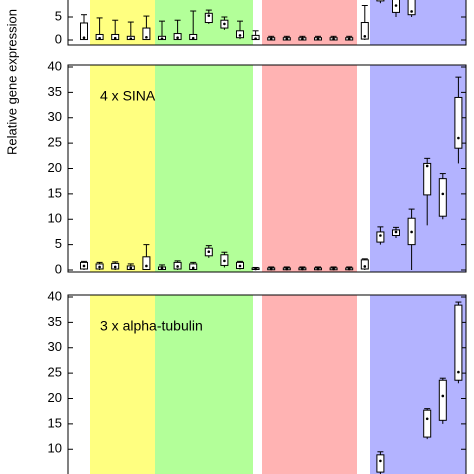  What do you see at coordinates (128, 96) in the screenshot?
I see `panel-title: 4 x SINA` at bounding box center [128, 96].